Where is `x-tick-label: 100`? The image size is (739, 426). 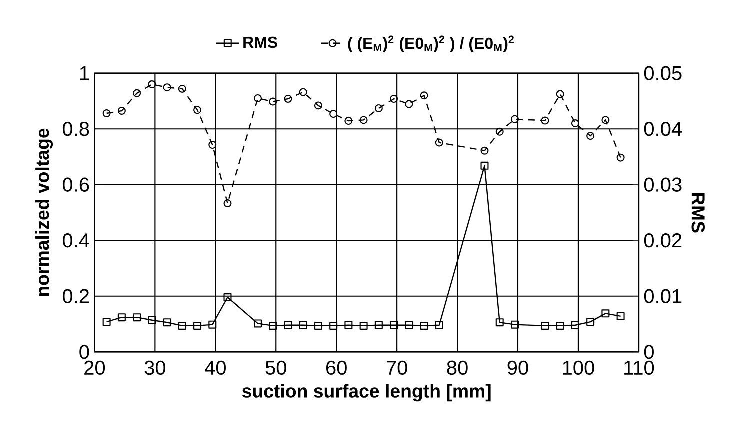 x-tick-label: 100 is located at coordinates (578, 368).